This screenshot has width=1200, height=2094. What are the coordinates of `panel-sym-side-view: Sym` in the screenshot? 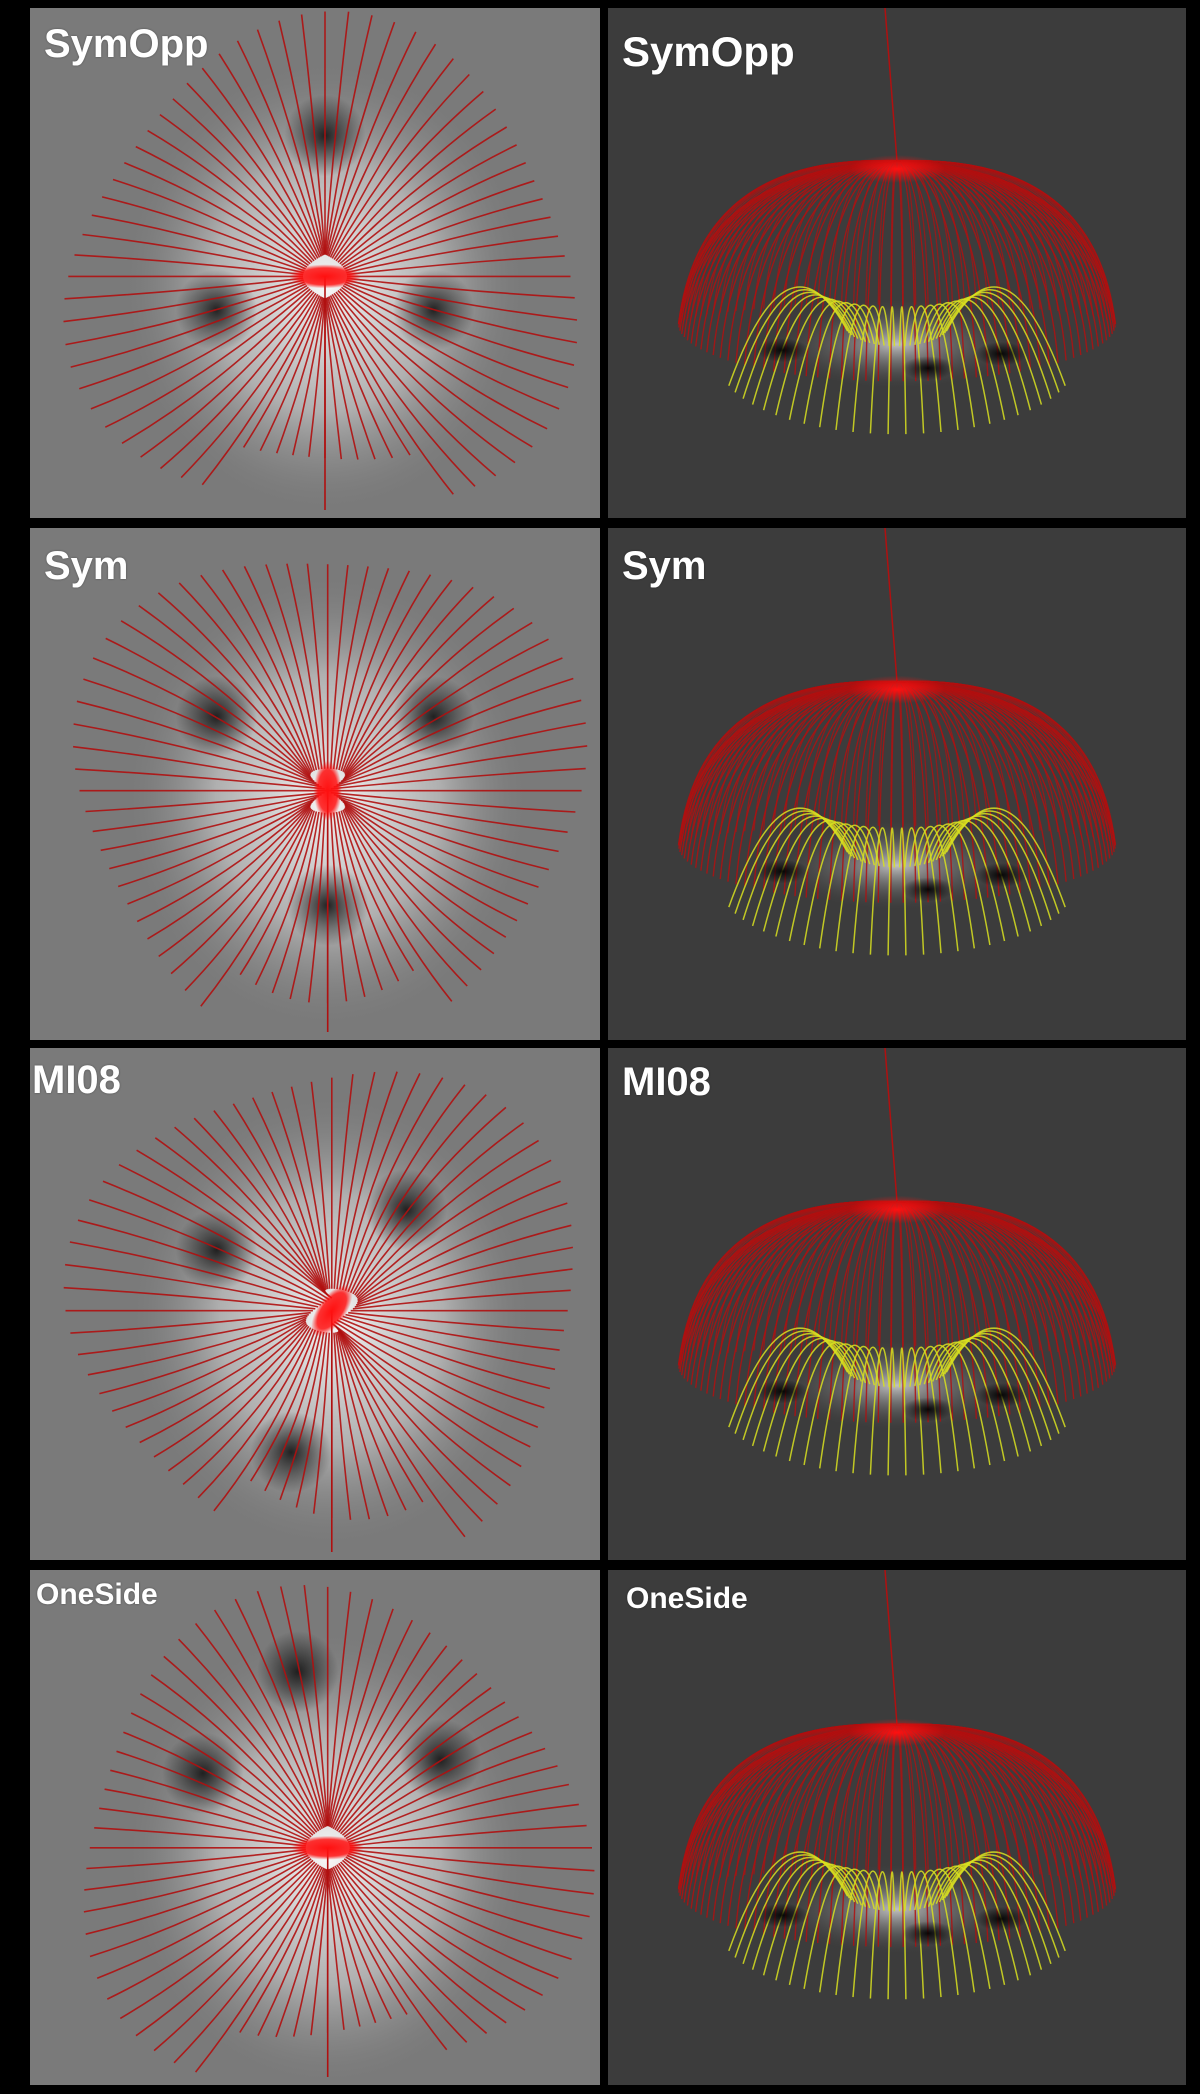 It's located at (897, 784).